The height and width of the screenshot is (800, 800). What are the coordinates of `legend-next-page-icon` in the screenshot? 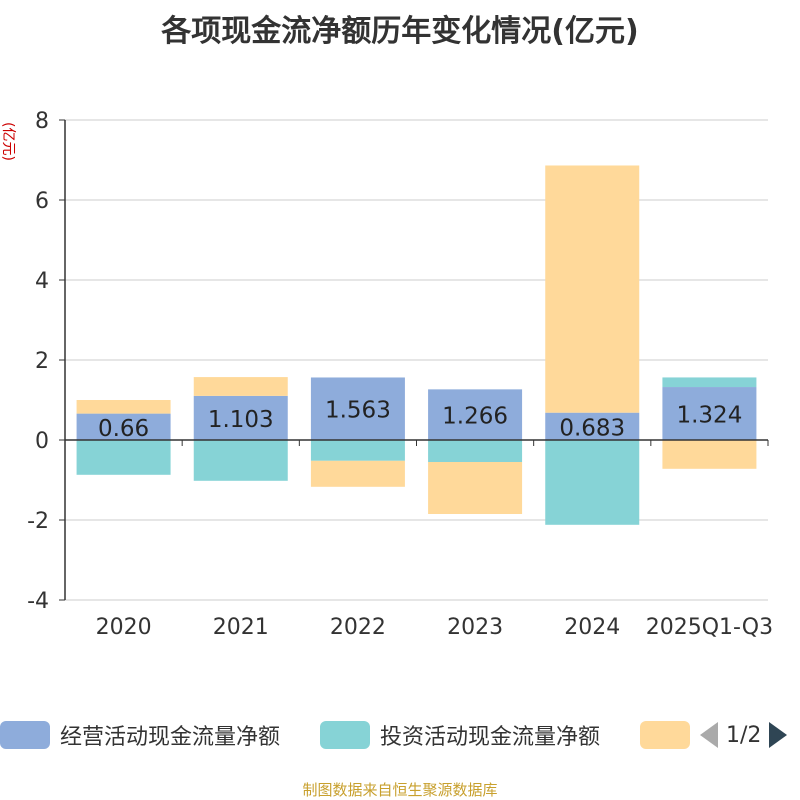 It's located at (778, 735).